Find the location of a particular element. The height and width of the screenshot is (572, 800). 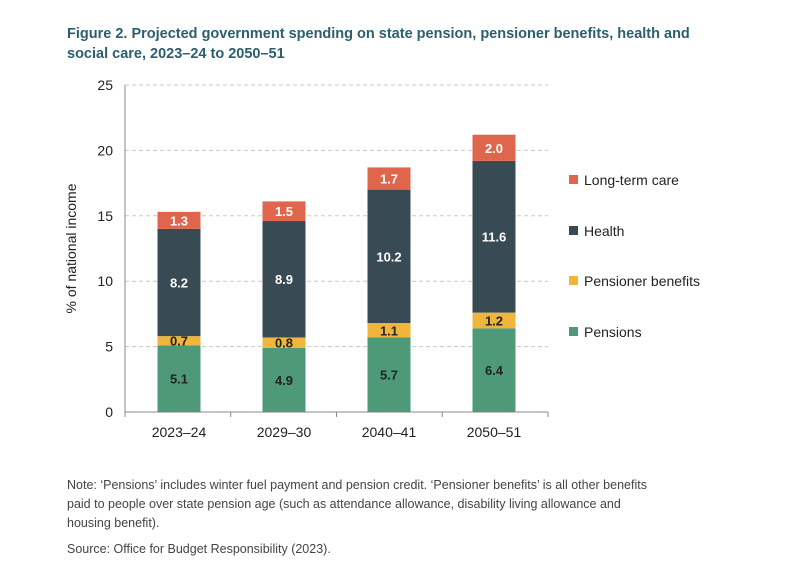

legend-label: Pensions is located at coordinates (613, 332).